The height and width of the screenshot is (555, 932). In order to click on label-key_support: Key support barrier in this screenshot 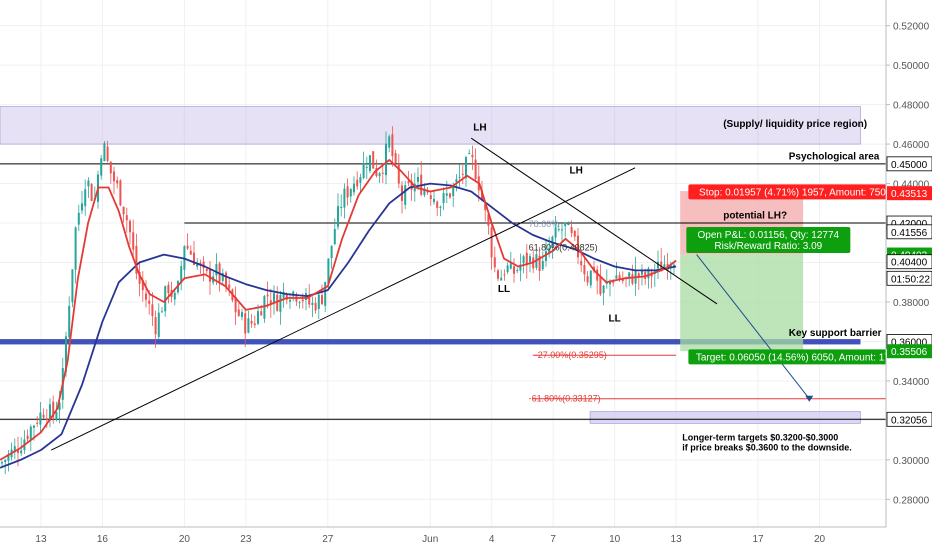, I will do `click(835, 333)`.